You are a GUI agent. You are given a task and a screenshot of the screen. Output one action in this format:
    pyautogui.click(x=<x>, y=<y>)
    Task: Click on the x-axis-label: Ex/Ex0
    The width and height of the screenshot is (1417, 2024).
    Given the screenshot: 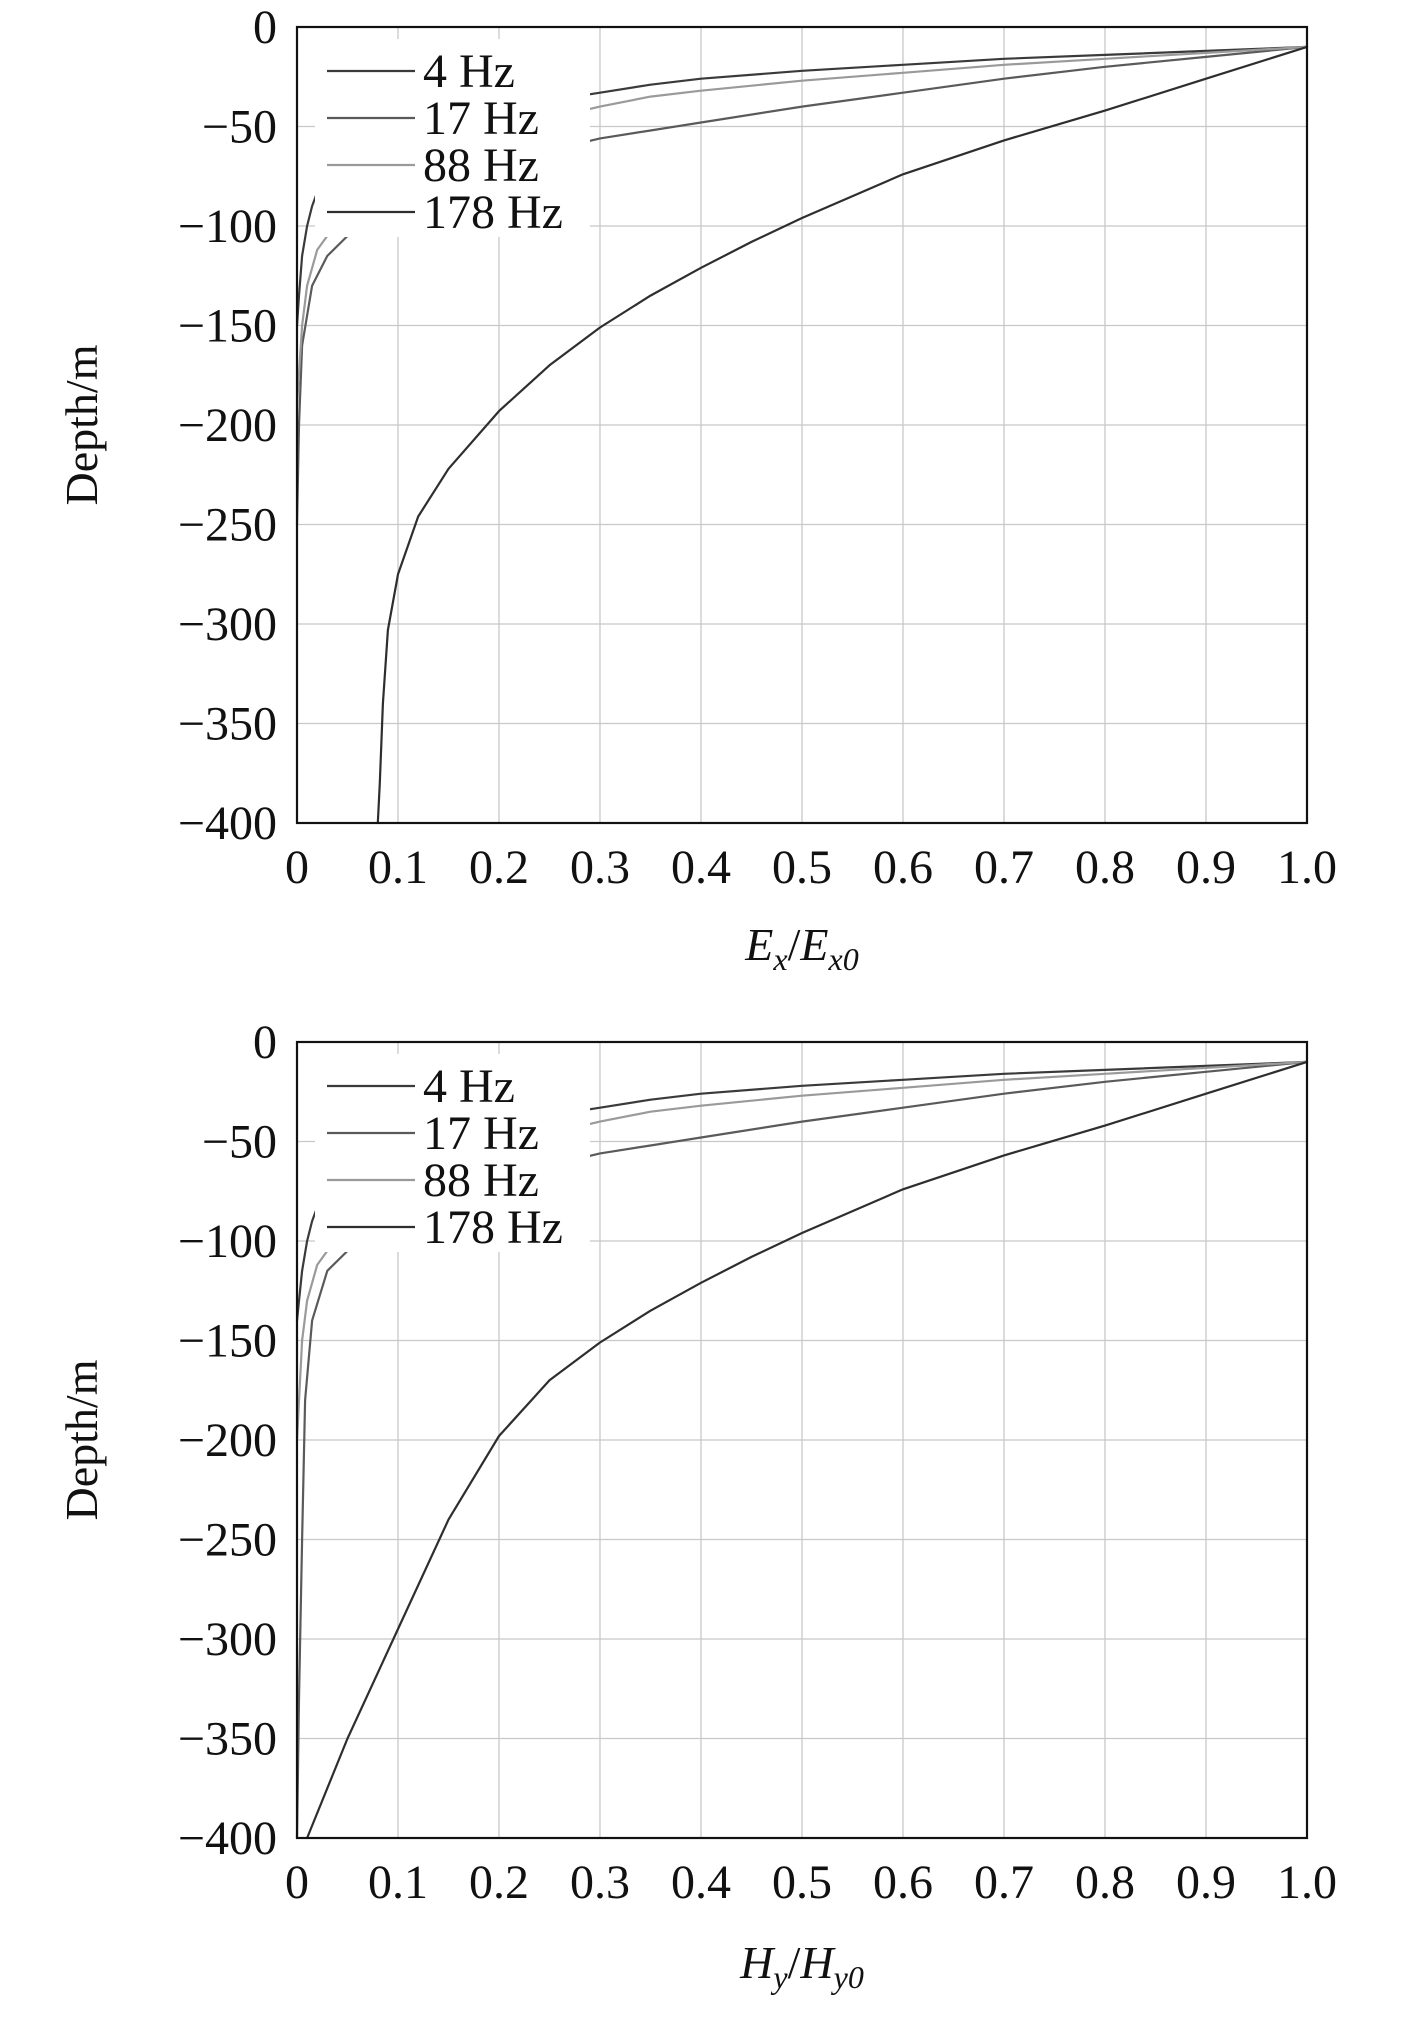 What is the action you would take?
    pyautogui.click(x=801, y=948)
    